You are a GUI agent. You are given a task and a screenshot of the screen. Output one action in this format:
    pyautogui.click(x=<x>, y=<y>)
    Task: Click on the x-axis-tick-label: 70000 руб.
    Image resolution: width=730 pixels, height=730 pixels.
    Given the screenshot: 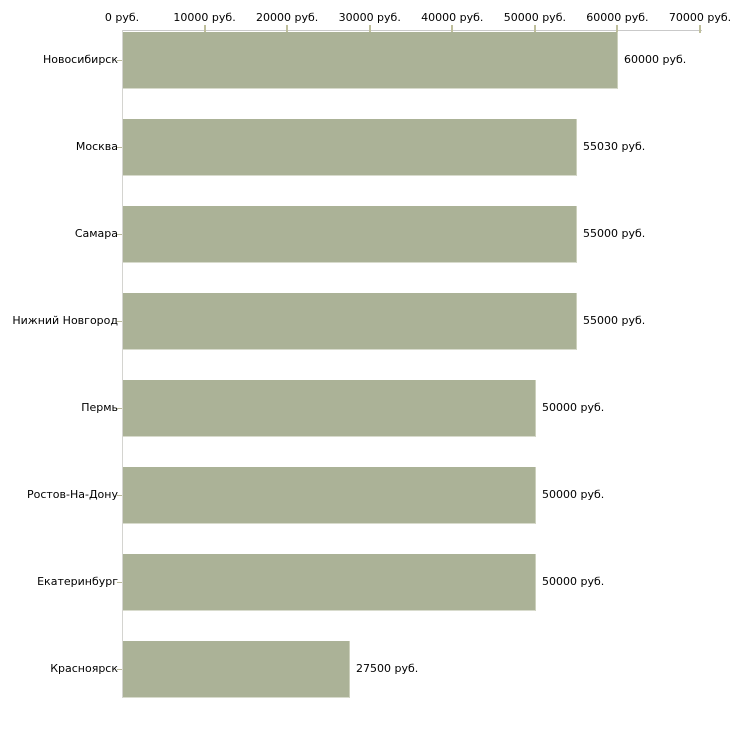 What is the action you would take?
    pyautogui.click(x=699, y=17)
    